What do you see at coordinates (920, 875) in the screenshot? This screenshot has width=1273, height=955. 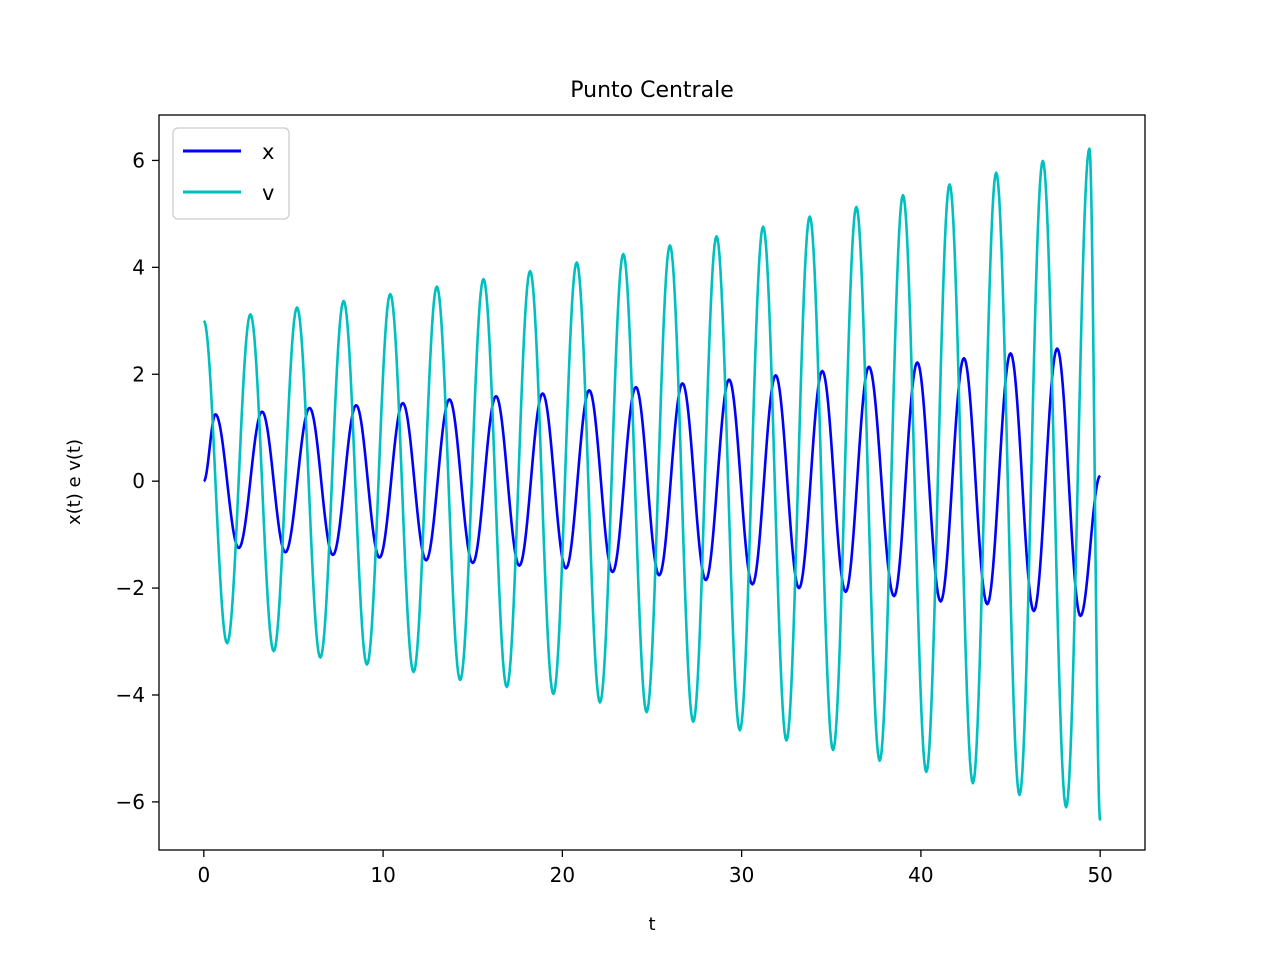 I see `x-tick-label: 40` at bounding box center [920, 875].